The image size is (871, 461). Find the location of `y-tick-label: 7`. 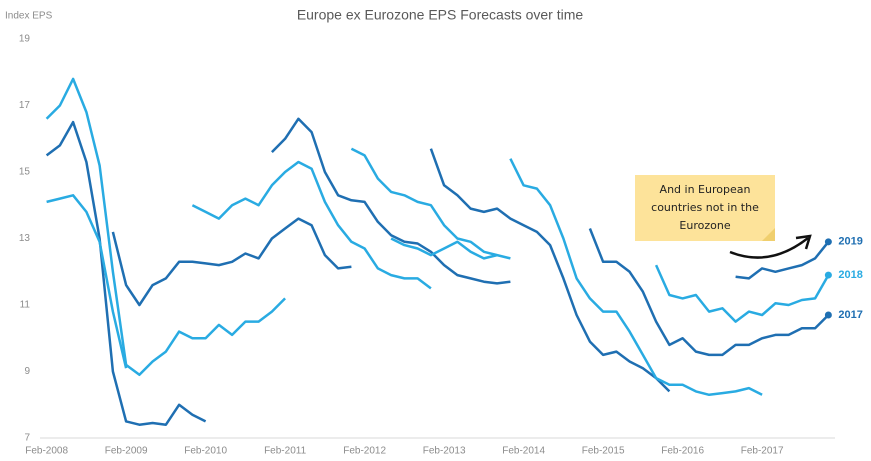

y-tick-label: 7 is located at coordinates (27, 438).